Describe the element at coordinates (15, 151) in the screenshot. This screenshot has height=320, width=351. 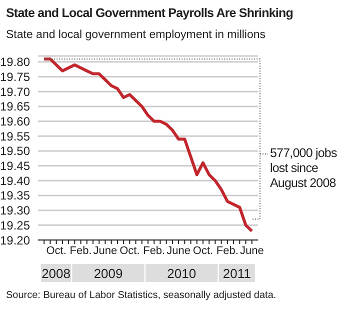
I see `y-tick-label: 19.50` at that location.